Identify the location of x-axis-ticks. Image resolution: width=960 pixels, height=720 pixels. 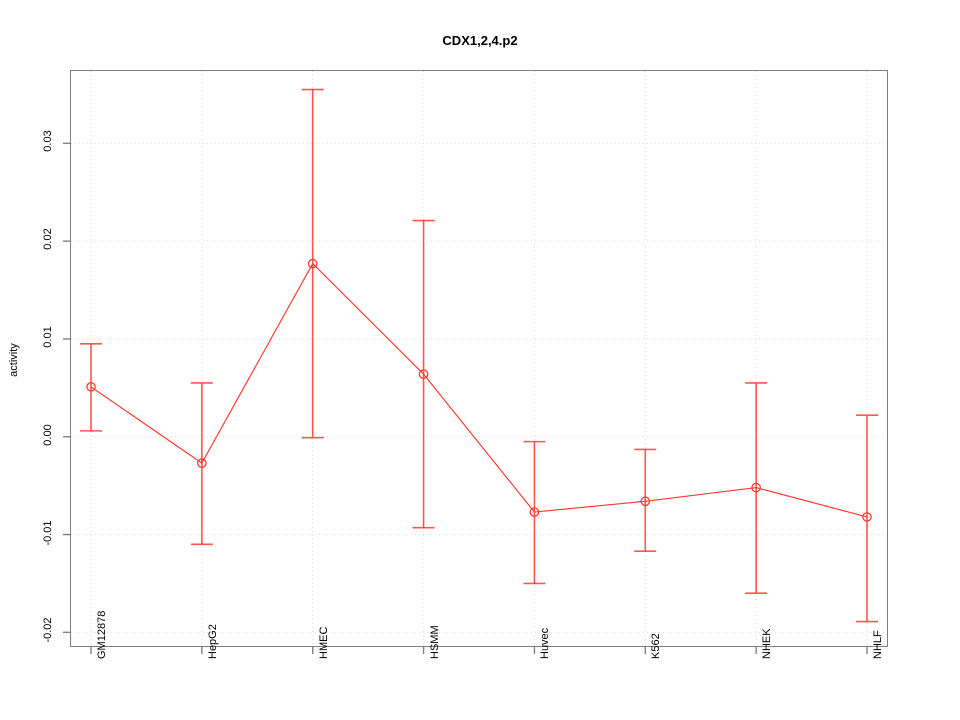
(479, 650).